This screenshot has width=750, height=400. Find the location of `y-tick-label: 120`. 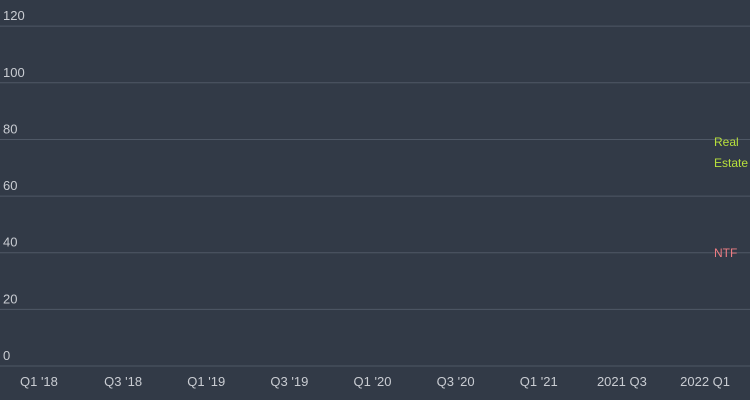

y-tick-label: 120 is located at coordinates (14, 15).